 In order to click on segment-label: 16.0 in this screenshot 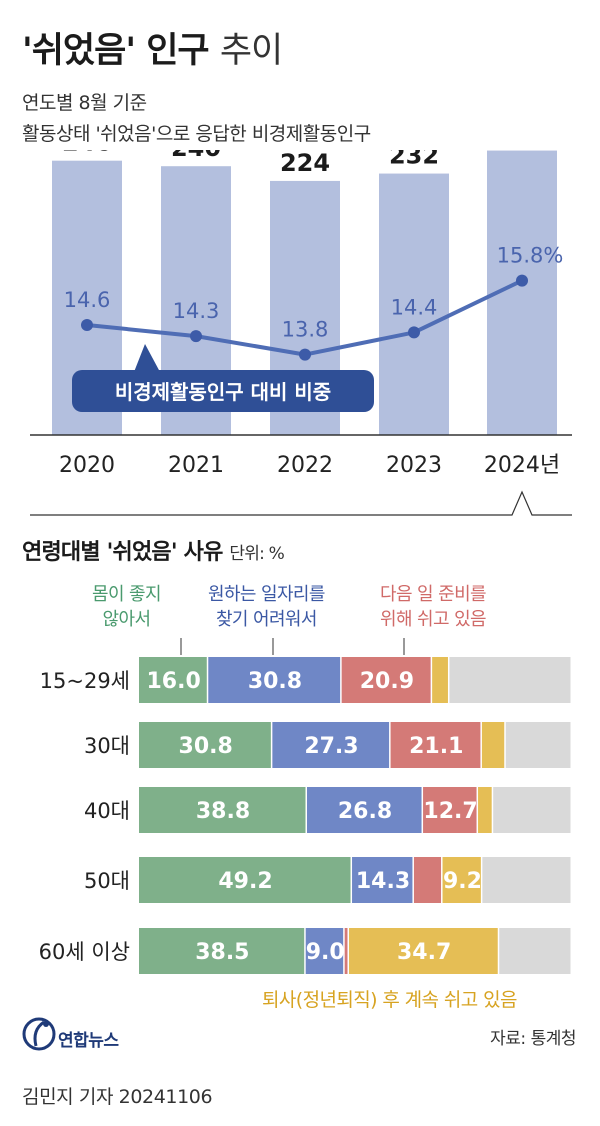, I will do `click(173, 681)`.